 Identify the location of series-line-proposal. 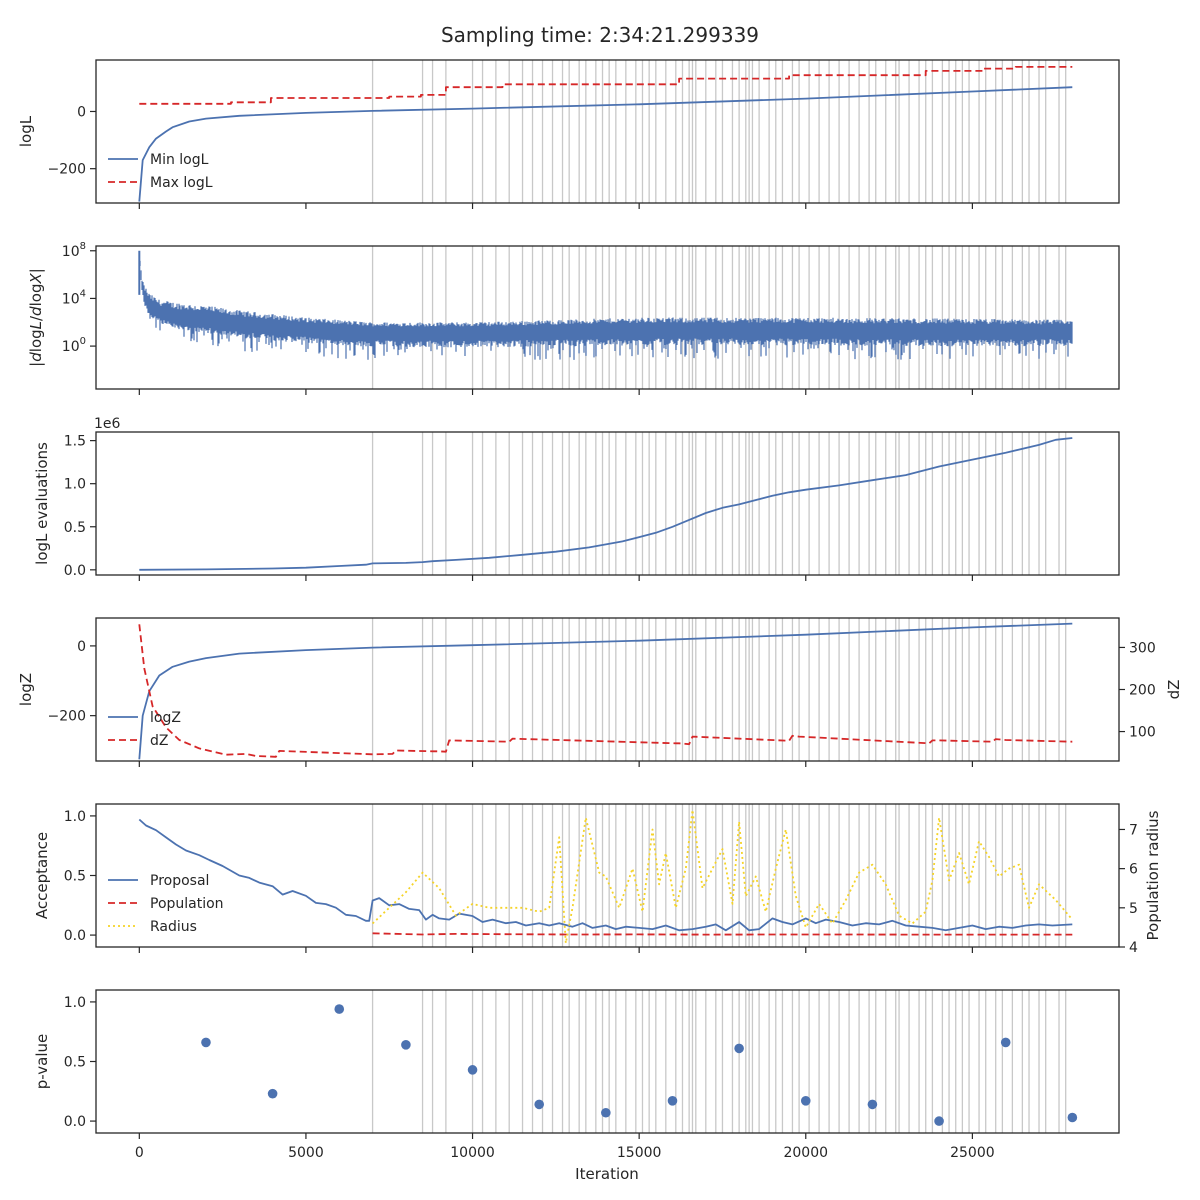
(605, 875).